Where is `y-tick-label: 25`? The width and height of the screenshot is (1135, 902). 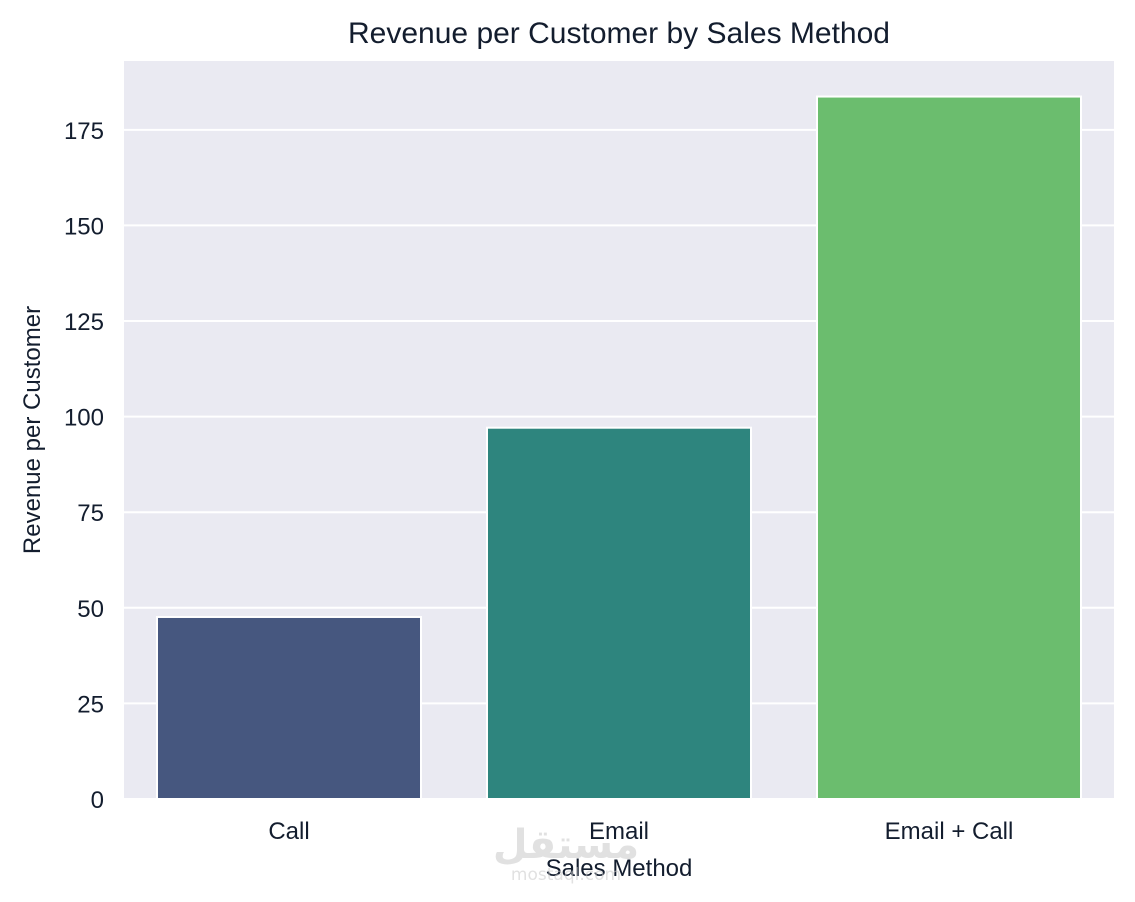 y-tick-label: 25 is located at coordinates (90, 704).